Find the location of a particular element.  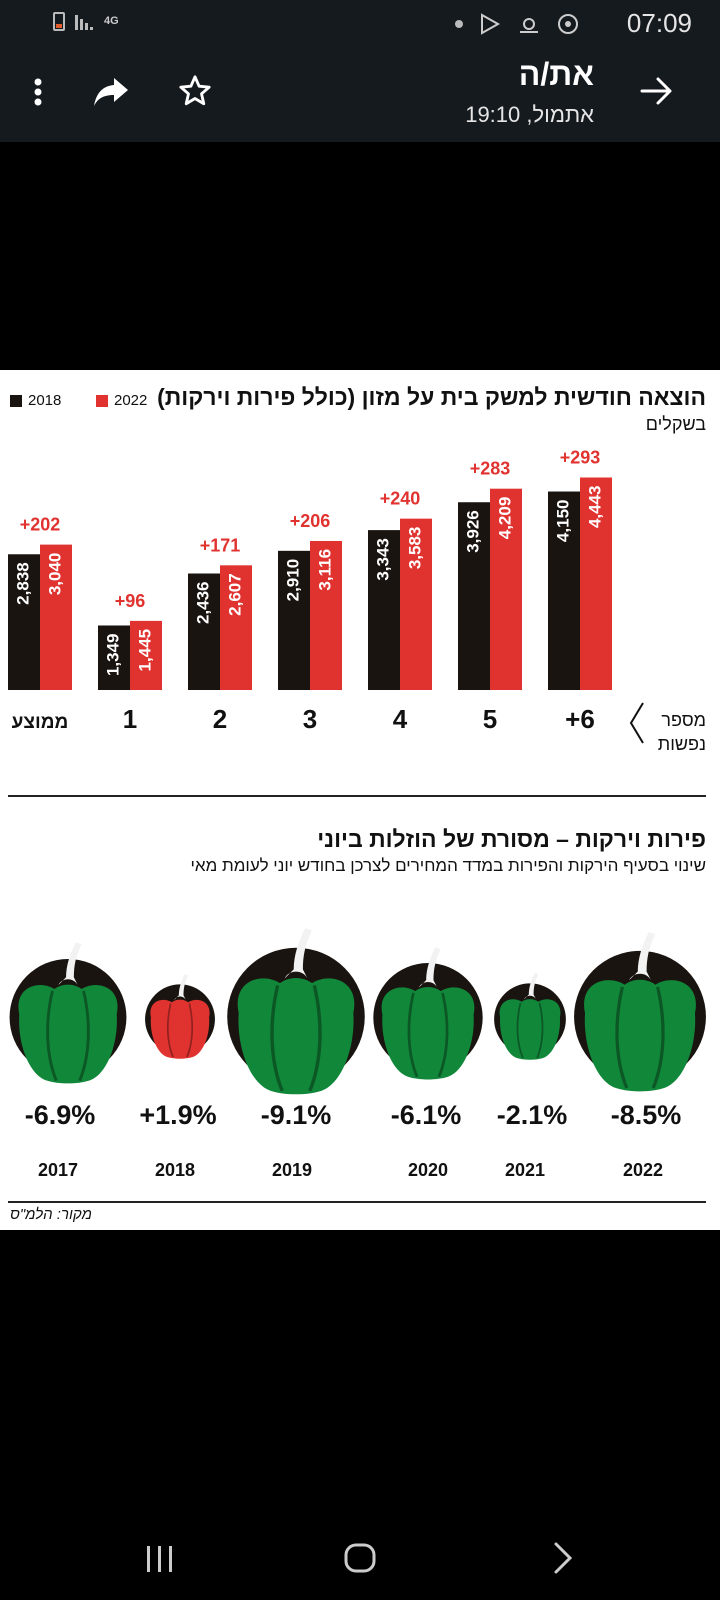

category-label: 4 is located at coordinates (400, 719).